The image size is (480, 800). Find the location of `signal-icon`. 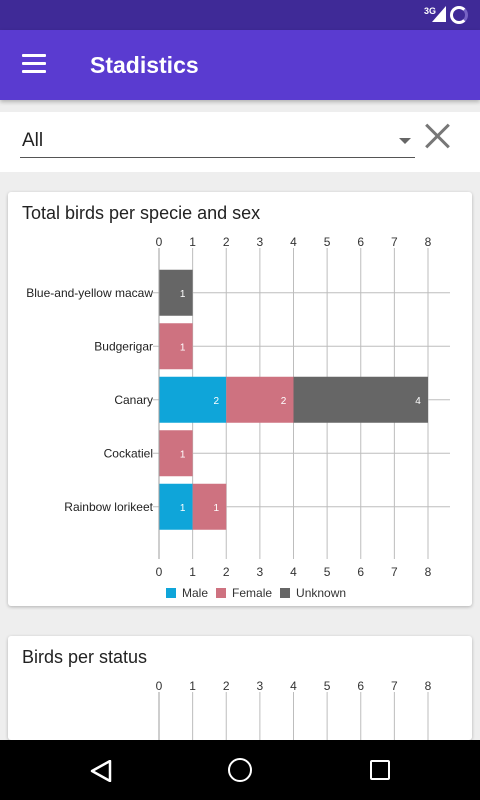

signal-icon is located at coordinates (439, 14).